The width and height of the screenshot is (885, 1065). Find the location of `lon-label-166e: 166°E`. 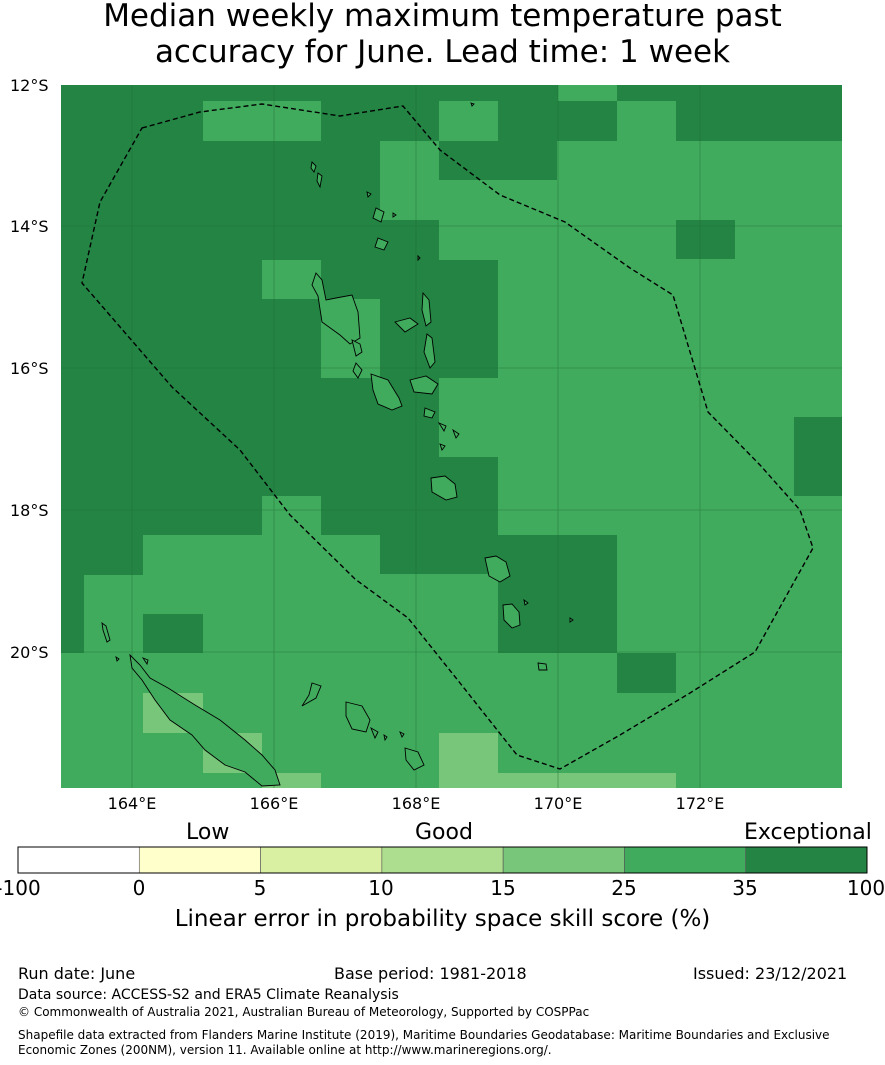

lon-label-166e: 166°E is located at coordinates (274, 803).